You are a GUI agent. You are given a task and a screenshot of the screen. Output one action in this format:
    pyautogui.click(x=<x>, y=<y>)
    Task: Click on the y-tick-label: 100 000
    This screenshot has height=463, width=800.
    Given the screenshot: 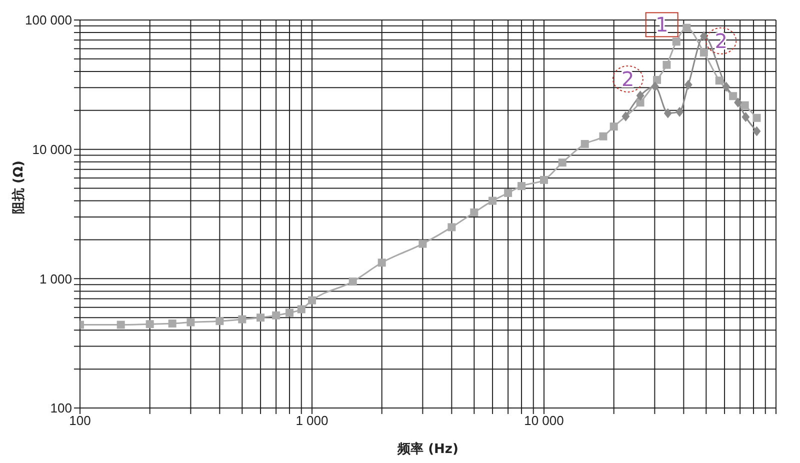 What is the action you would take?
    pyautogui.click(x=48, y=20)
    